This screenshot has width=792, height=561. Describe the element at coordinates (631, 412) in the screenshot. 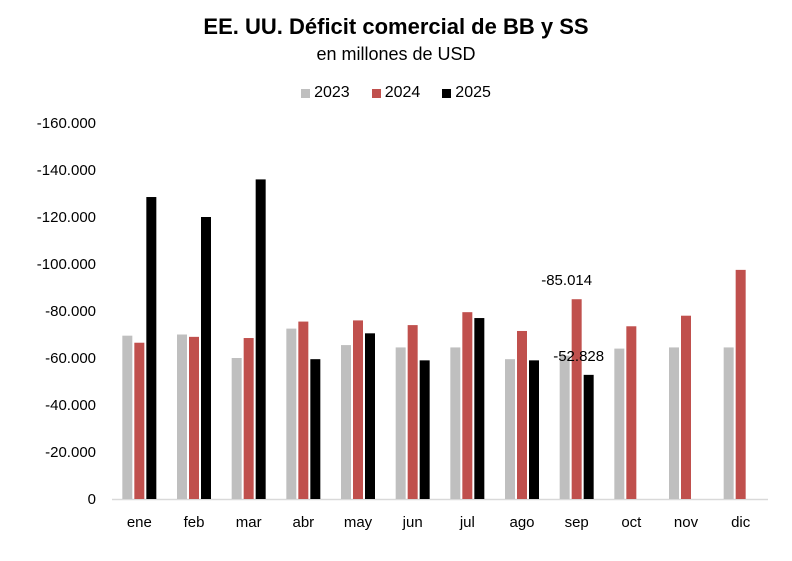

I see `bar-2024-oct` at that location.